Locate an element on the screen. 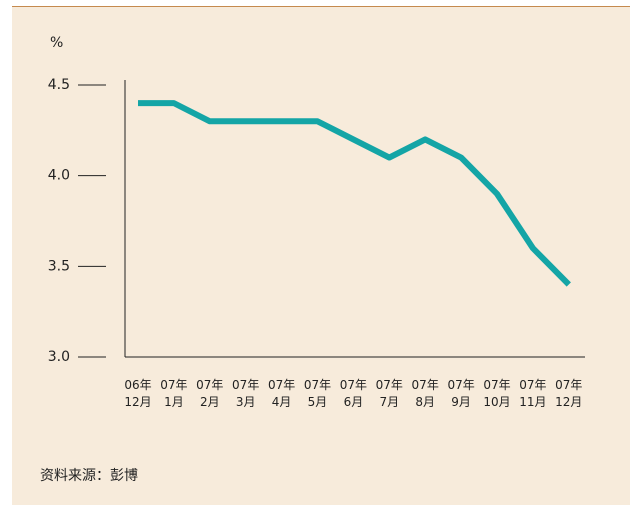 The height and width of the screenshot is (505, 630). y-tick-label: 3.5 is located at coordinates (59, 266).